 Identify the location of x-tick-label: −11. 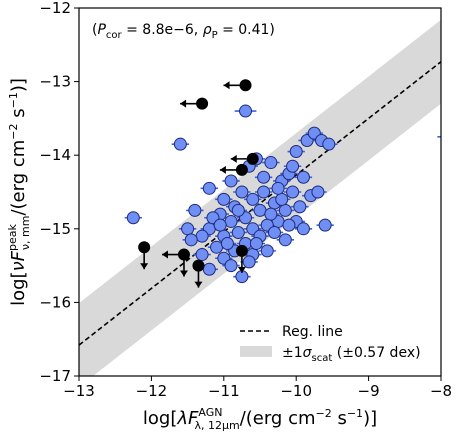
(224, 391).